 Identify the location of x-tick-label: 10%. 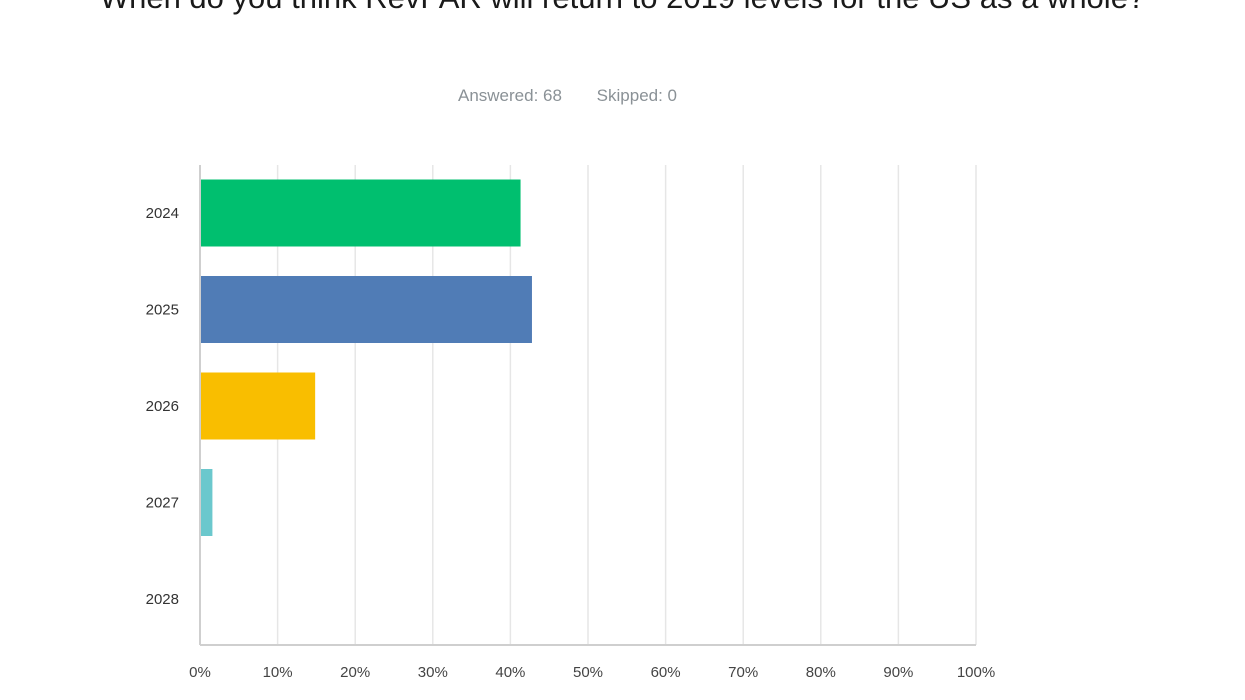
(278, 672).